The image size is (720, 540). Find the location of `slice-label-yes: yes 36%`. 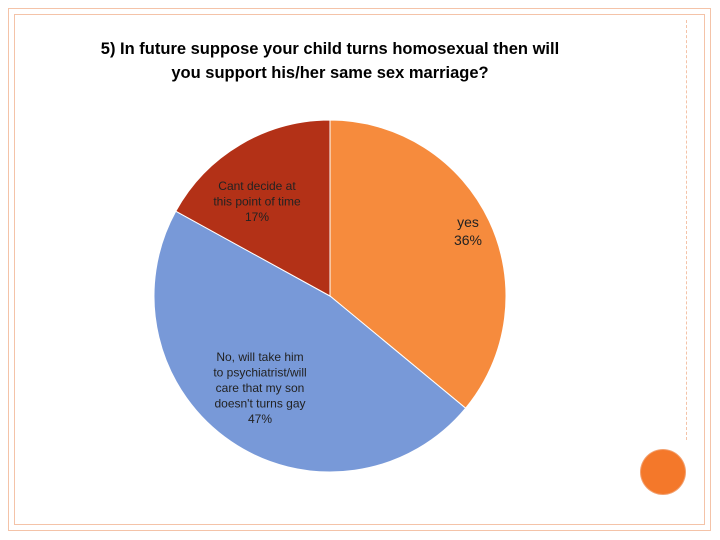

slice-label-yes: yes 36% is located at coordinates (468, 231).